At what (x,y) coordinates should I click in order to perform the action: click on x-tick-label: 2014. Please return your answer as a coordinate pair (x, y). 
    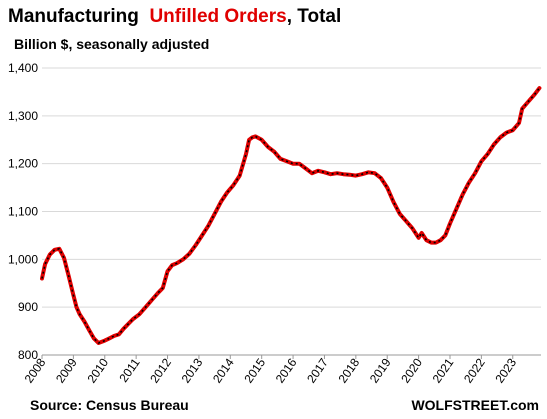
    Looking at the image, I should click on (223, 370).